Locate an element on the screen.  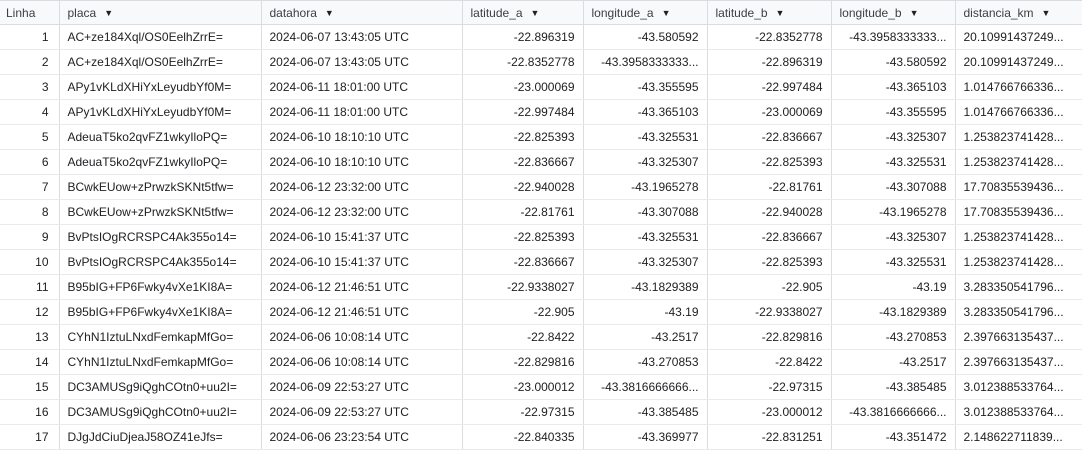
longitude-b-cell: -43.2517 is located at coordinates (893, 362).